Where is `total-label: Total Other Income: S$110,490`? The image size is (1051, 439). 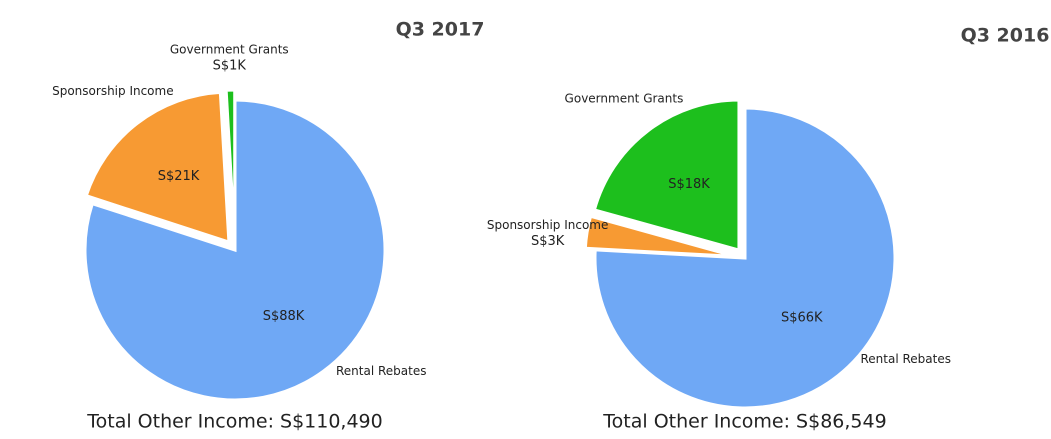 total-label: Total Other Income: S$110,490 is located at coordinates (234, 422).